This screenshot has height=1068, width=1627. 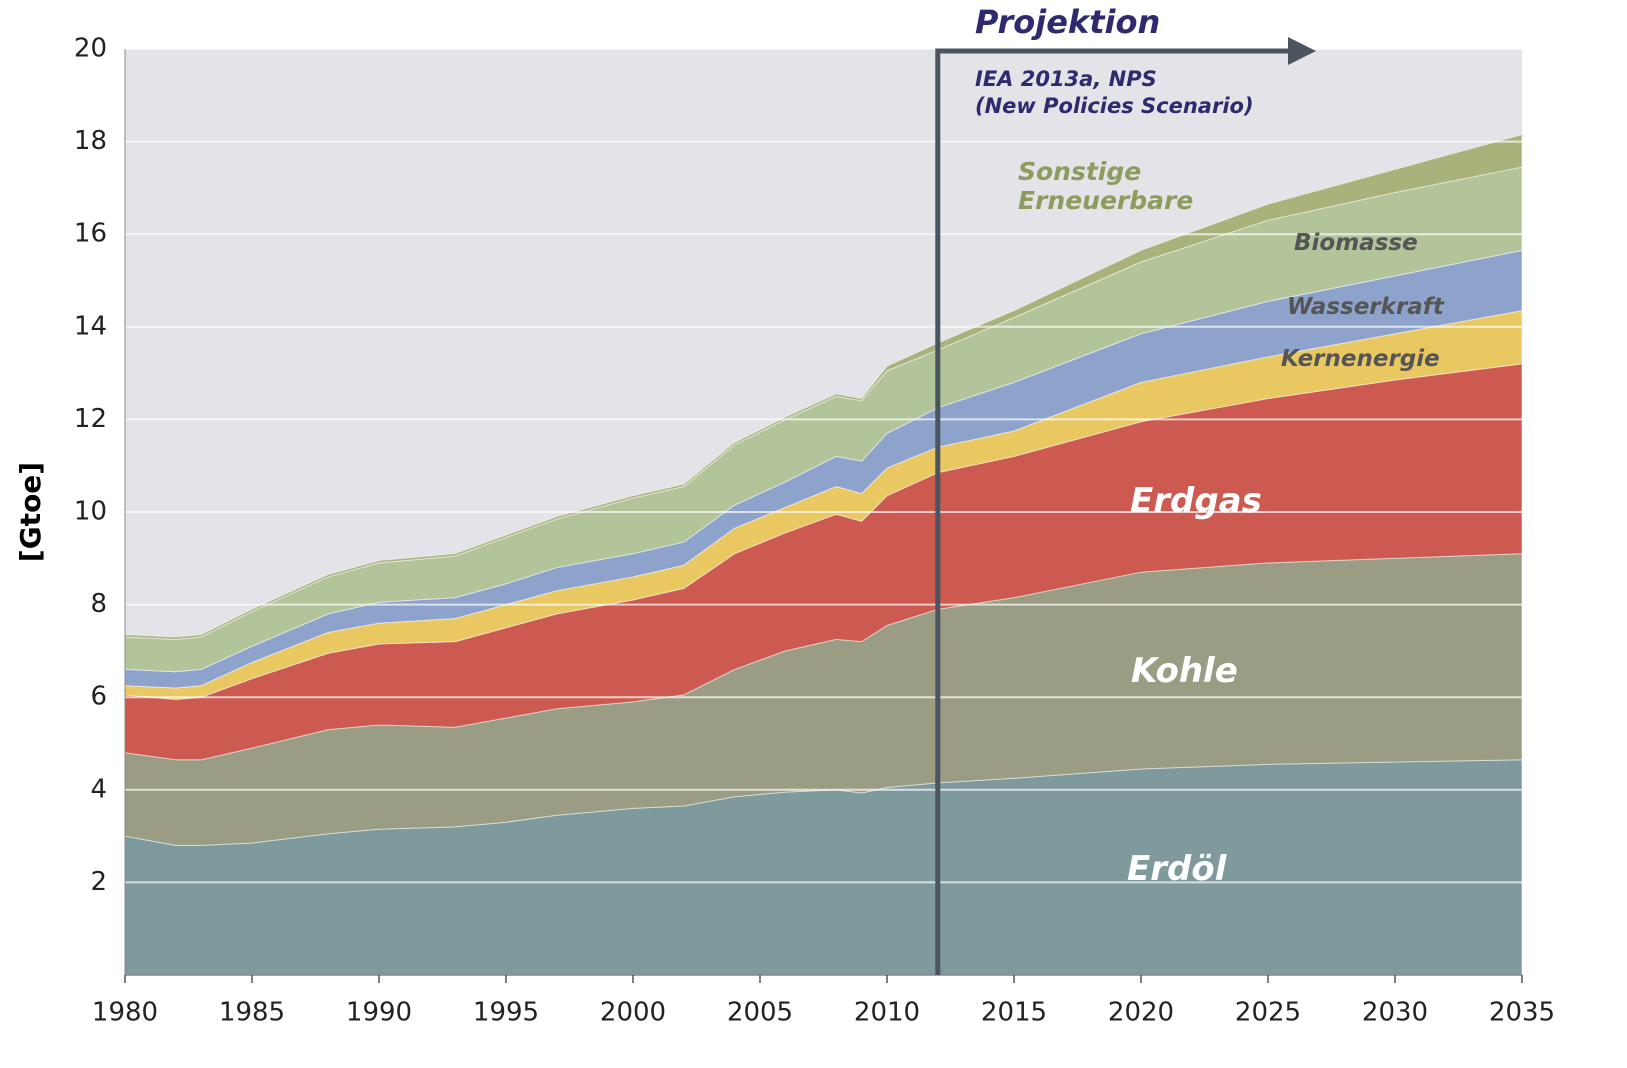 What do you see at coordinates (98, 882) in the screenshot?
I see `y-tick-label: 2` at bounding box center [98, 882].